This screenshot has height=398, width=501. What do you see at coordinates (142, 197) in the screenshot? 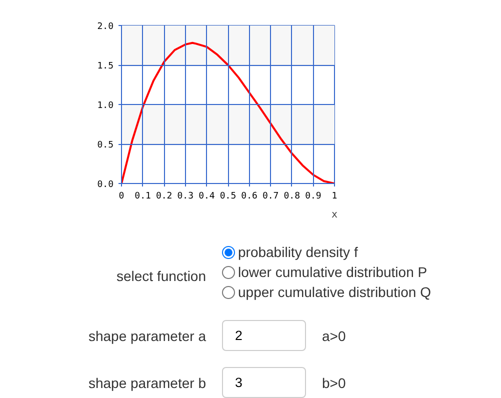
I see `x-tick-label: 0.1` at bounding box center [142, 197].